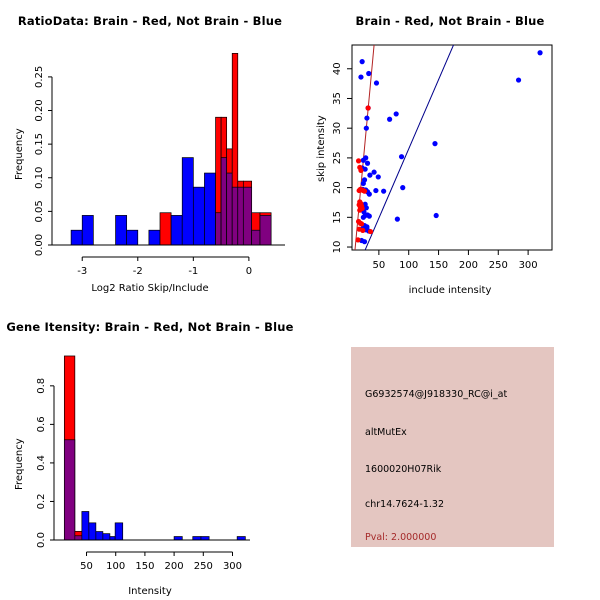 The image size is (600, 600). Describe the element at coordinates (337, 98) in the screenshot. I see `y-tick-label: 35` at that location.